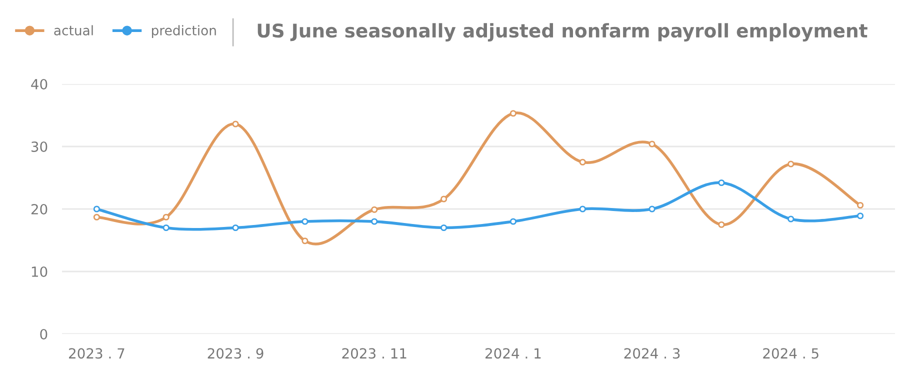  Describe the element at coordinates (563, 32) in the screenshot. I see `chart-title: US June seasonally adjusted nonfarm payroll employment` at that location.